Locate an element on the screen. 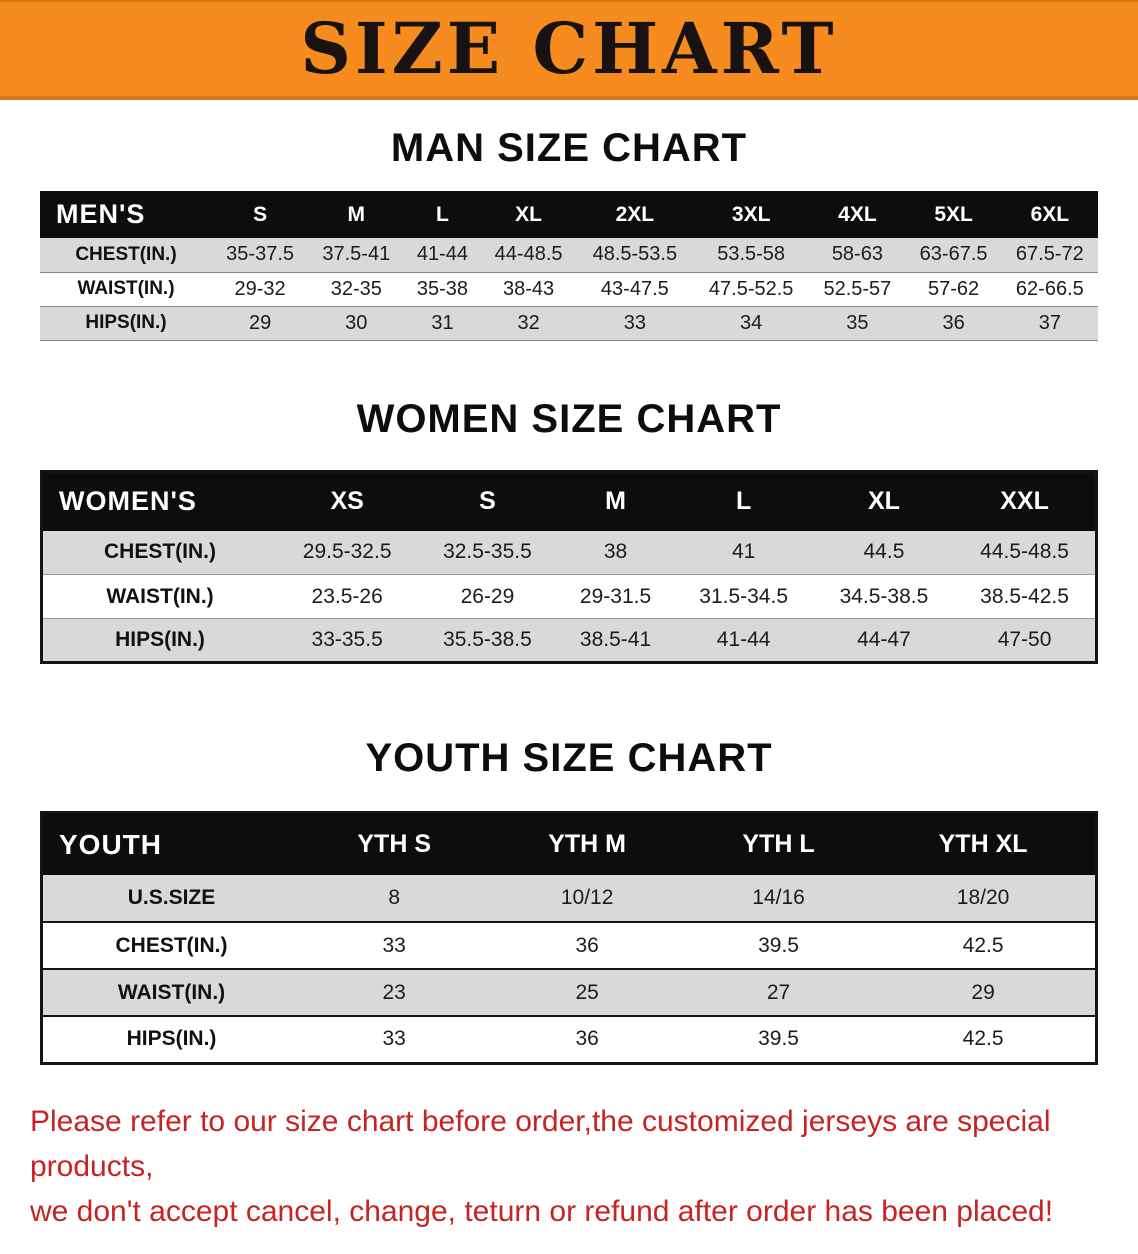 Image resolution: width=1138 pixels, height=1254 pixels. measure-value: 44.5 is located at coordinates (884, 552).